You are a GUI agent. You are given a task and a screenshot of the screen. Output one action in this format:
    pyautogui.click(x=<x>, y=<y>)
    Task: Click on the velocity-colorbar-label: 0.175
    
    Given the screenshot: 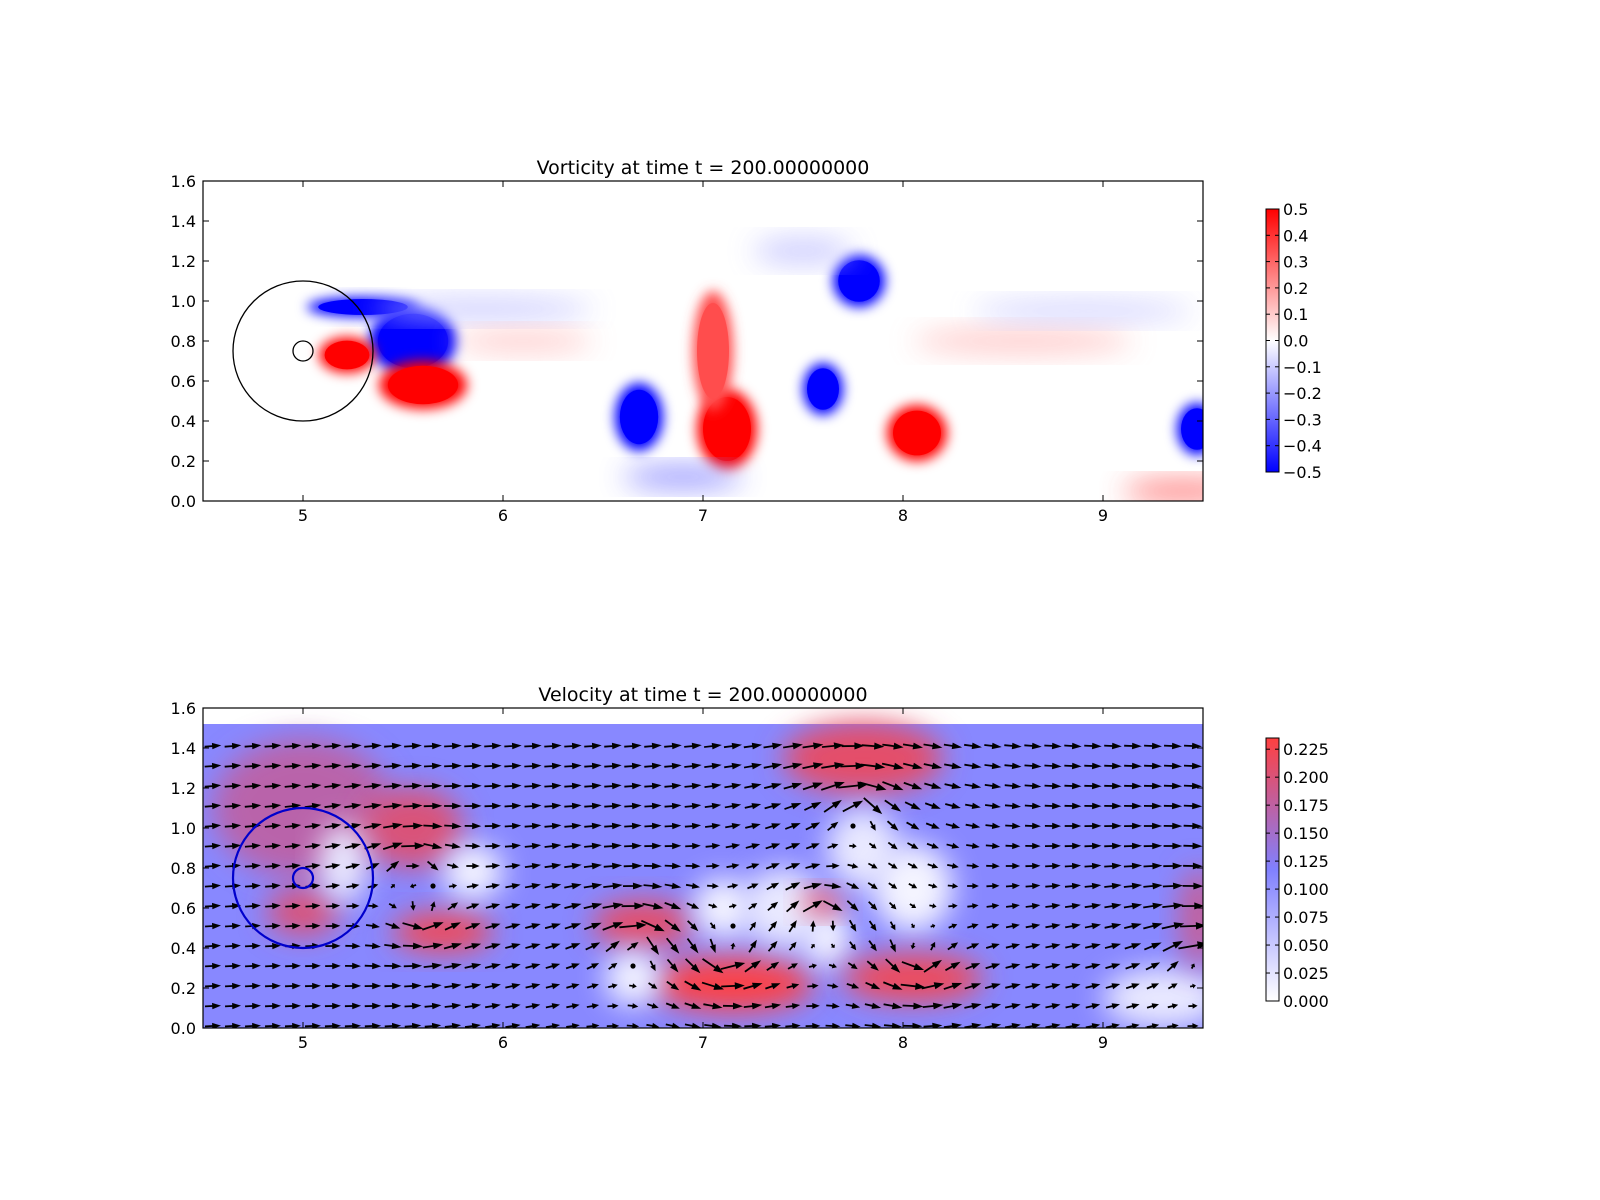 What is the action you would take?
    pyautogui.click(x=1306, y=805)
    